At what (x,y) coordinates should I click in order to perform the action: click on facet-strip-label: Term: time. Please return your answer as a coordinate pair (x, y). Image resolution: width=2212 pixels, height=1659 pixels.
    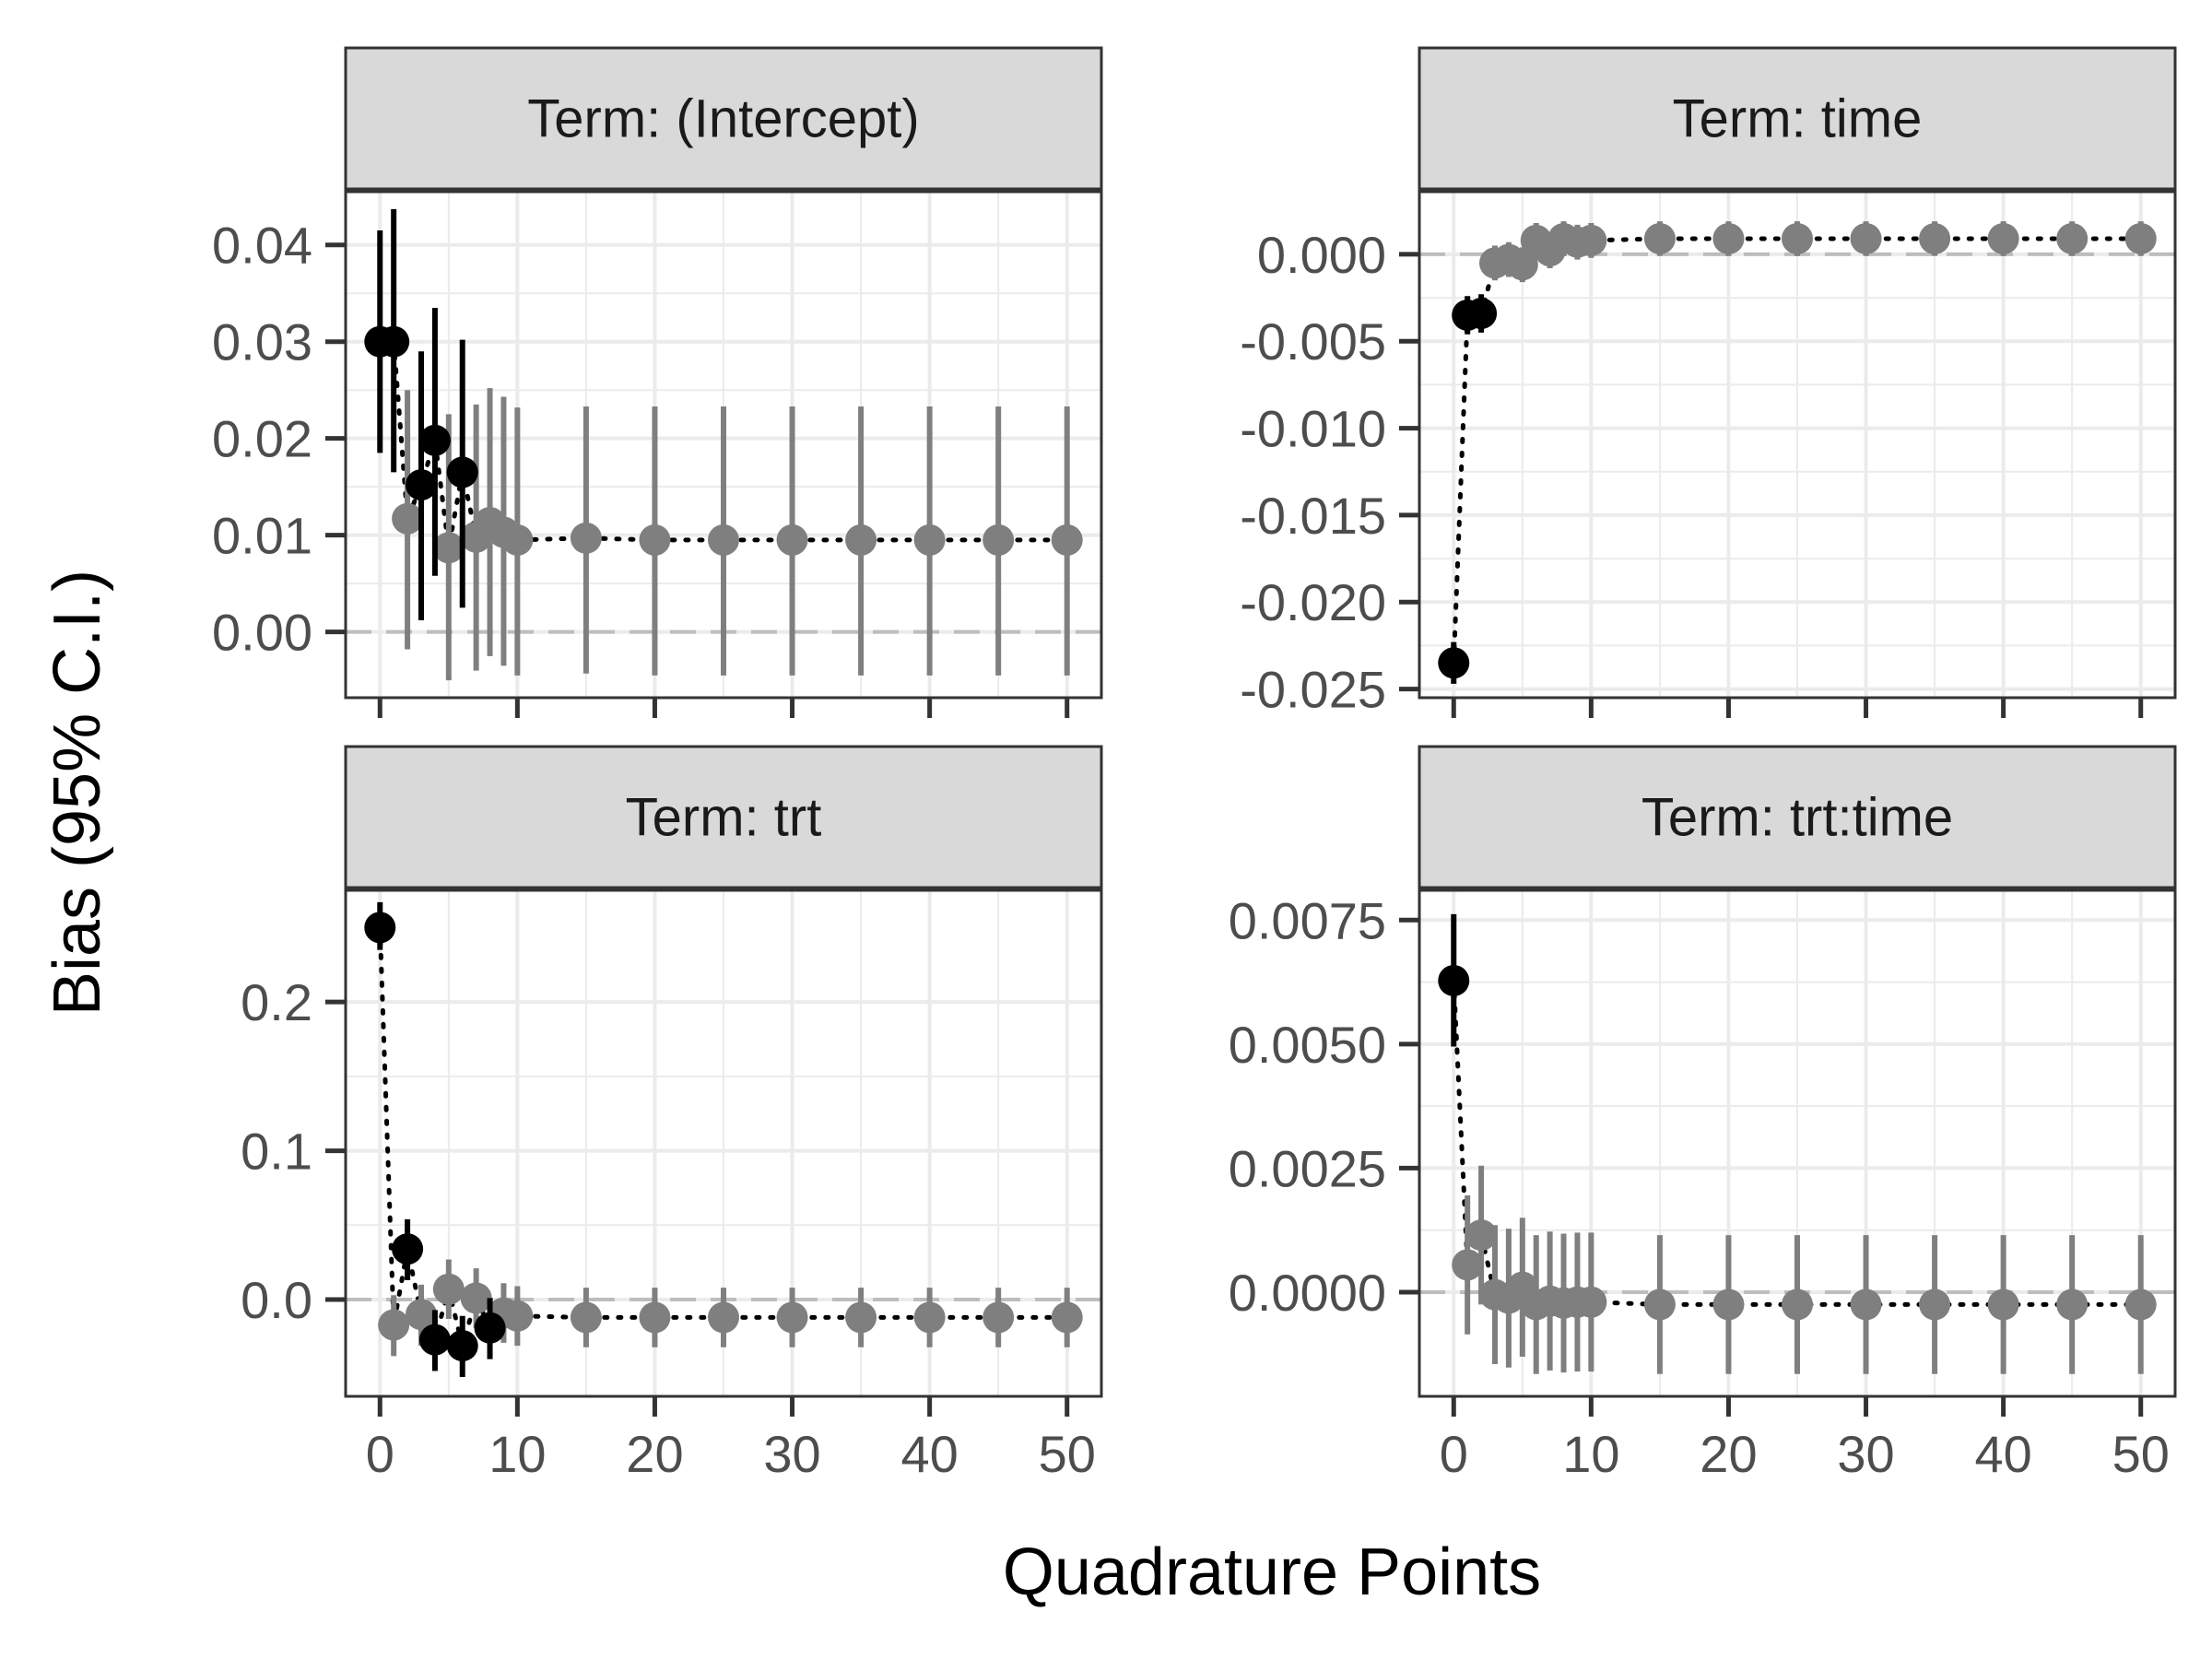
    Looking at the image, I should click on (1798, 119).